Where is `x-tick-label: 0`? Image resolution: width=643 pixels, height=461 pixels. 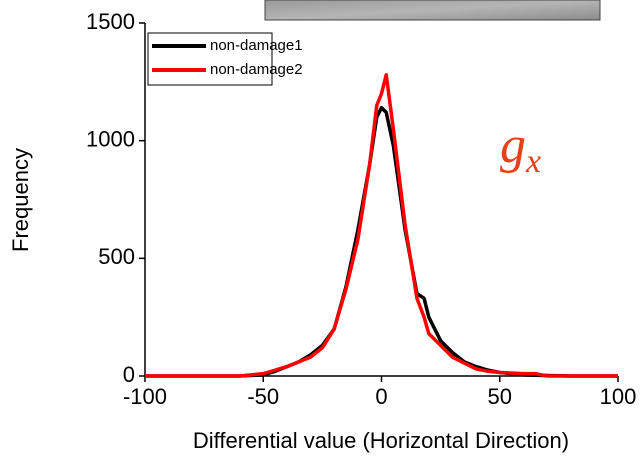
x-tick-label: 0 is located at coordinates (381, 396).